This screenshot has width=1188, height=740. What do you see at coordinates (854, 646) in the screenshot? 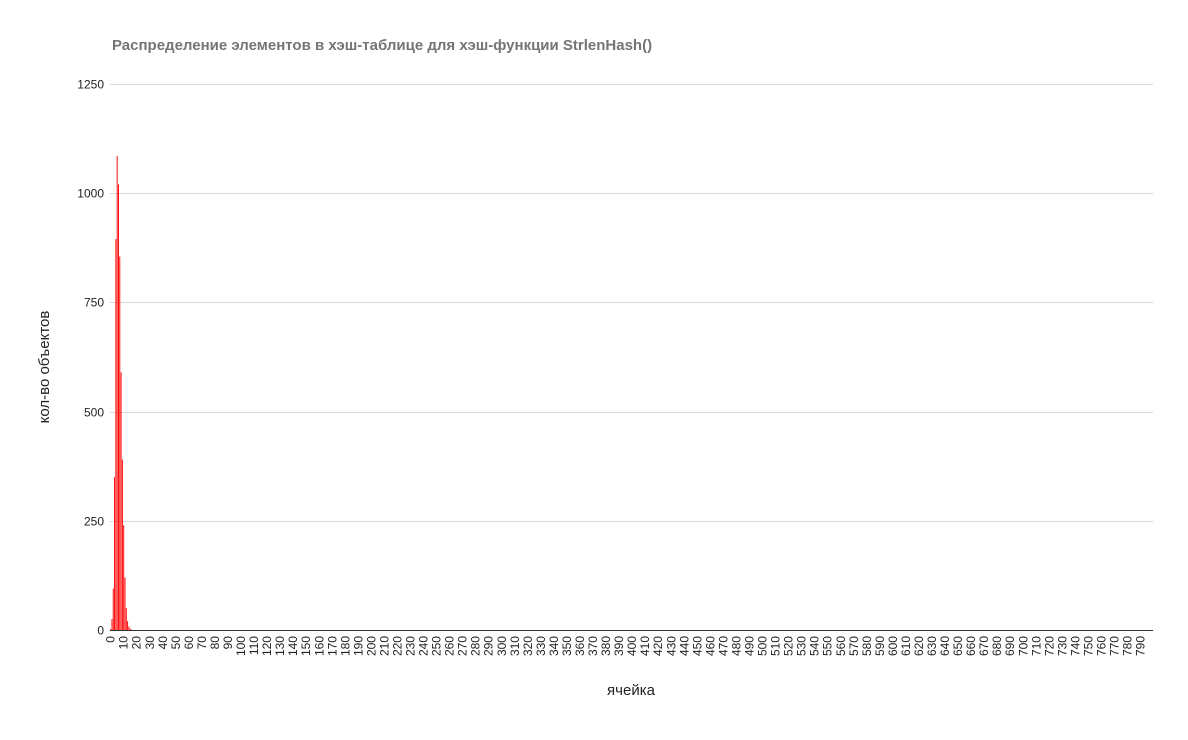
I see `x-tick-label: 570` at bounding box center [854, 646].